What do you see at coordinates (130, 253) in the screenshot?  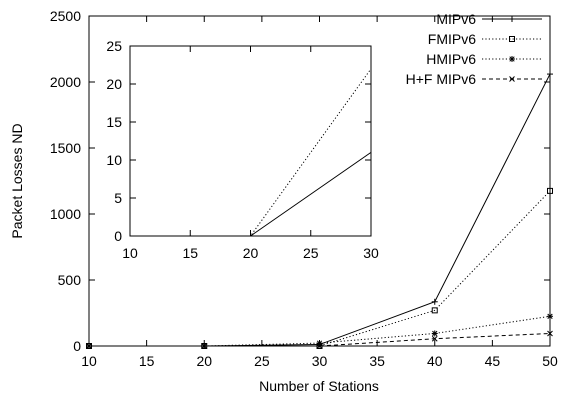 I see `inset-x-tick-label: 10` at bounding box center [130, 253].